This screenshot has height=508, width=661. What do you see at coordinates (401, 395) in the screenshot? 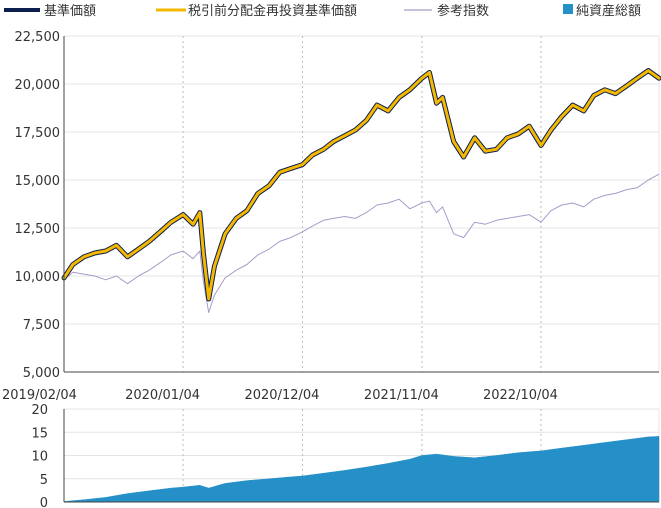
I see `main-x-tick-label: 2021/11/04` at bounding box center [401, 395].